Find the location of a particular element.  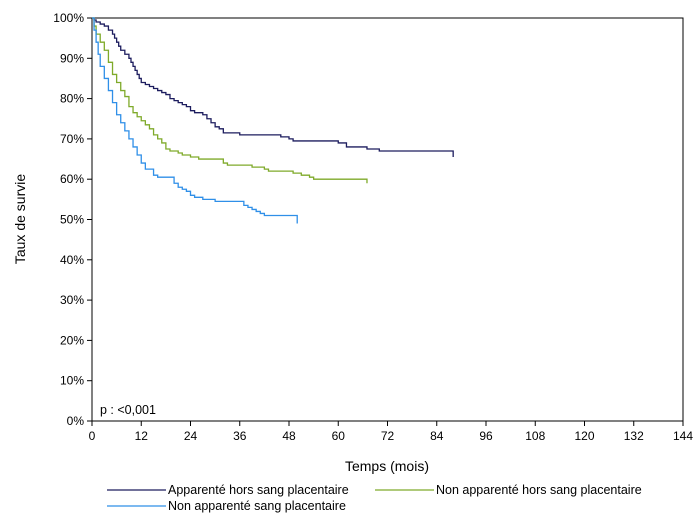

y-axis-title: Taux de survie is located at coordinates (20, 219).